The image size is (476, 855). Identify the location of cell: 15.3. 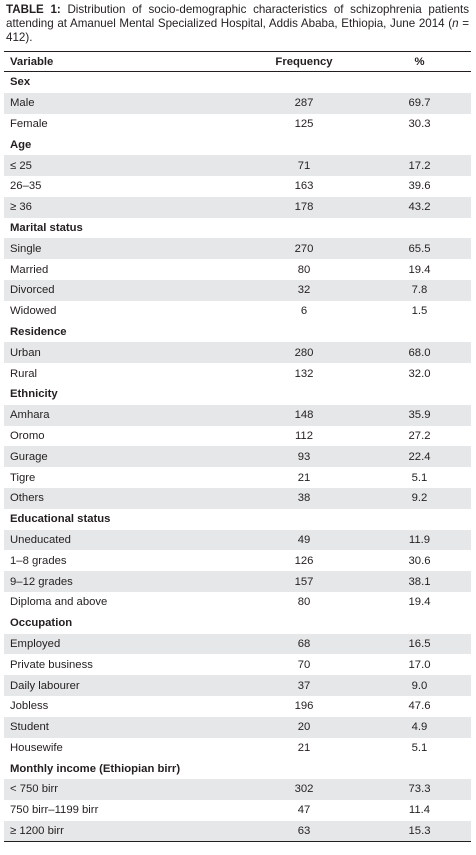
(419, 831).